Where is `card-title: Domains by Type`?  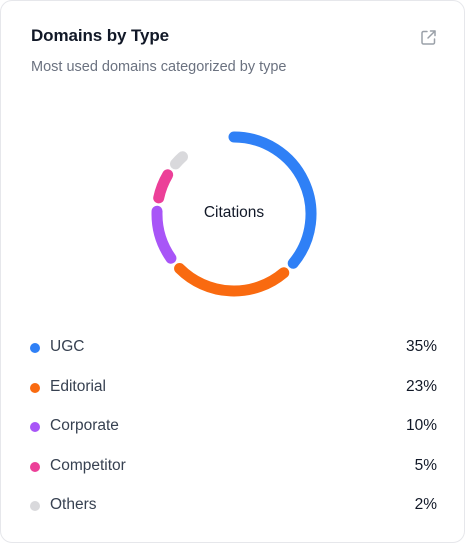
card-title: Domains by Type is located at coordinates (100, 35).